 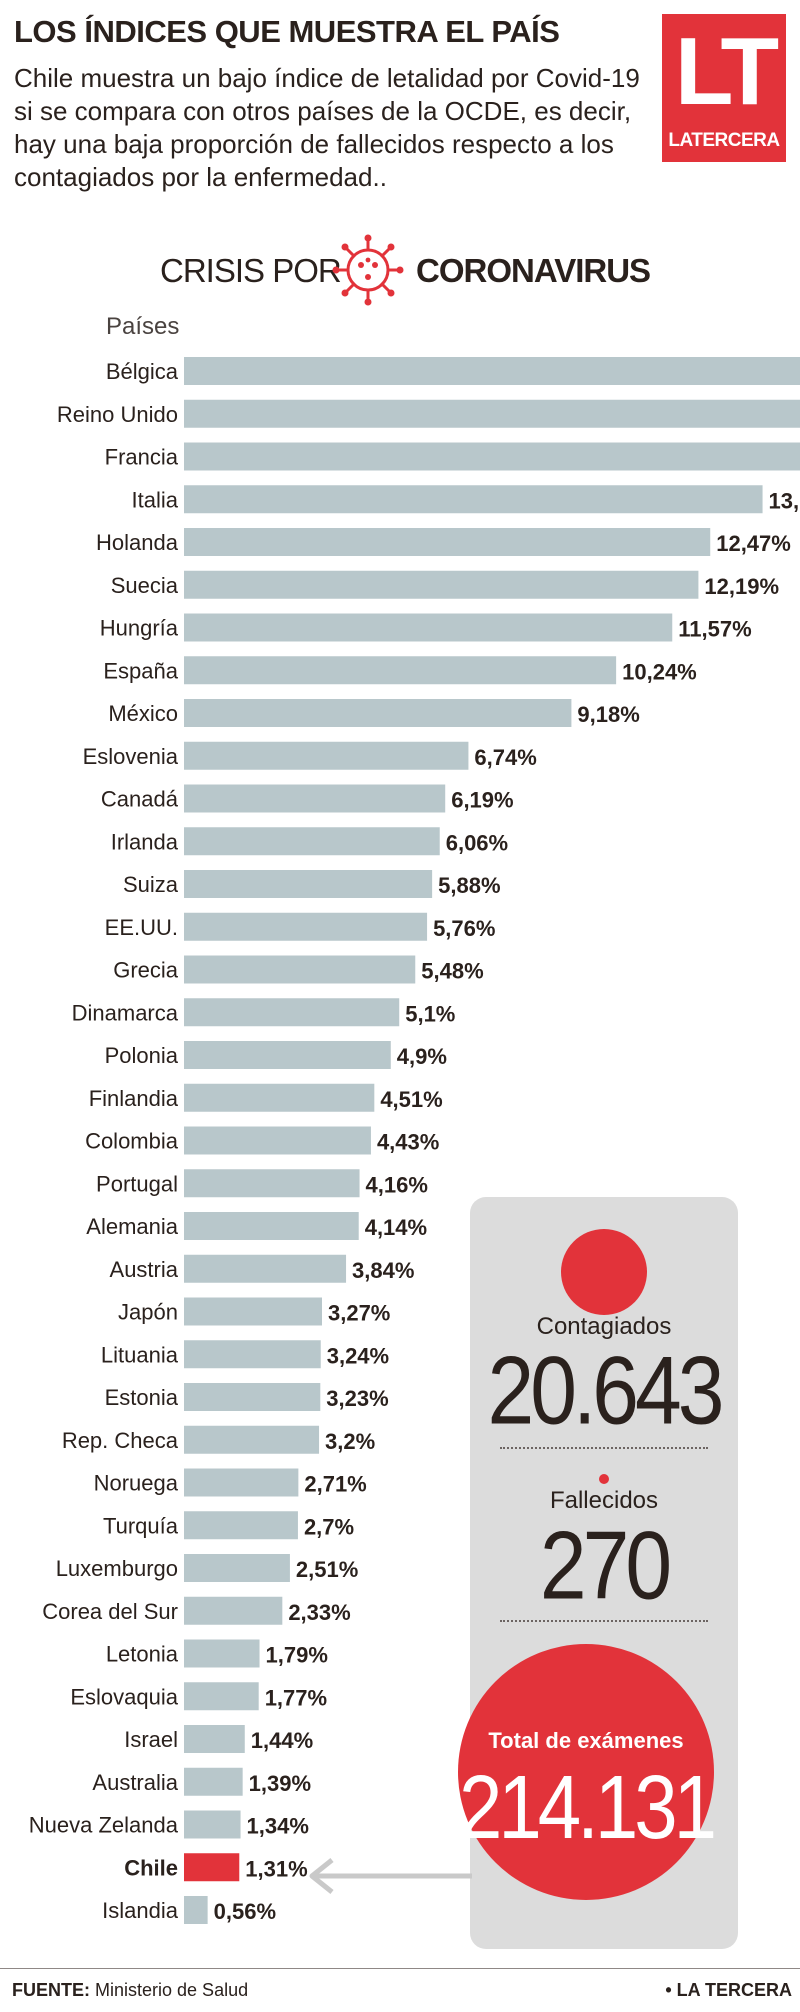 What do you see at coordinates (125, 1012) in the screenshot?
I see `category-label: Dinamarca` at bounding box center [125, 1012].